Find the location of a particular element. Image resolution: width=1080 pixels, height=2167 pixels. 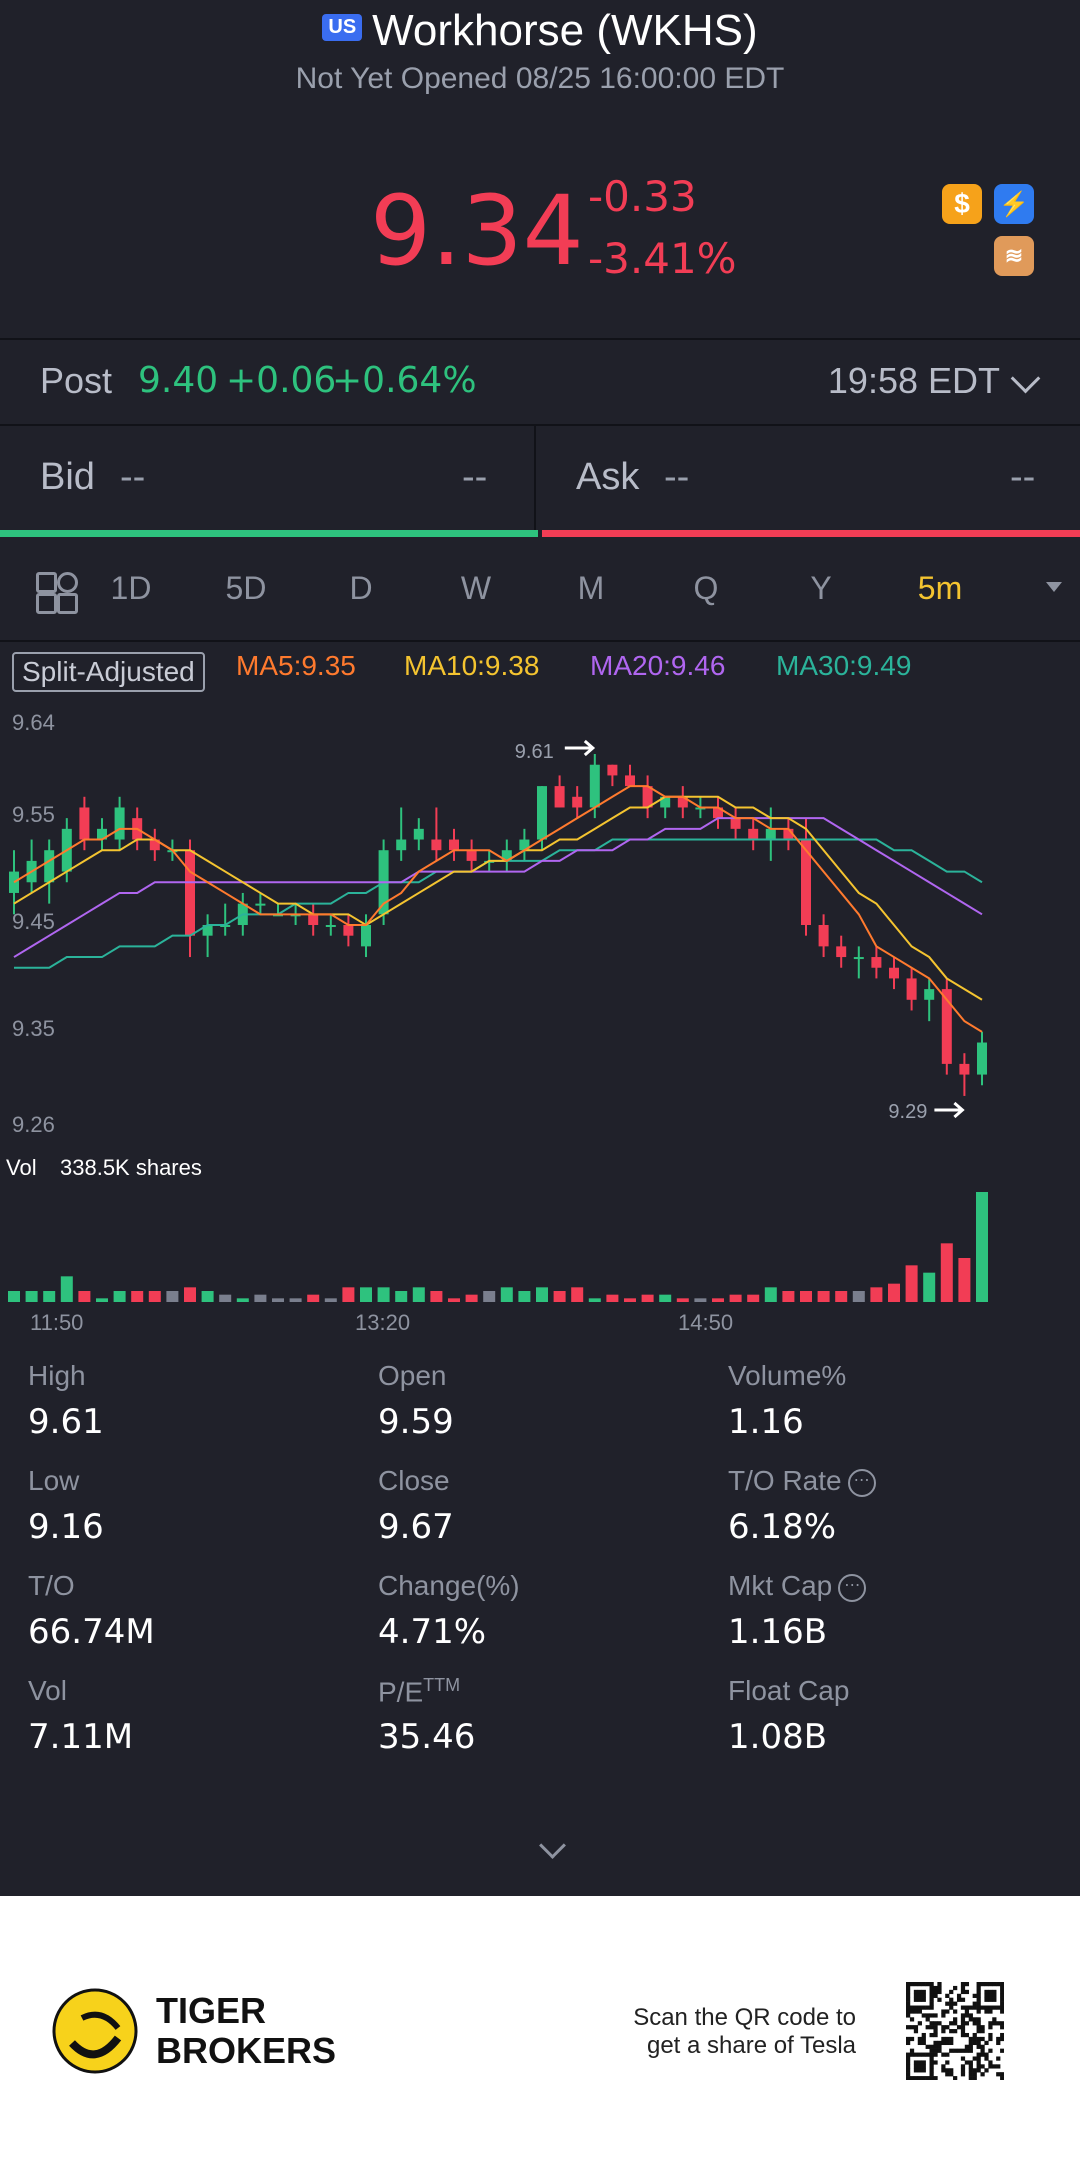

grid-layout-icon is located at coordinates (57, 593).